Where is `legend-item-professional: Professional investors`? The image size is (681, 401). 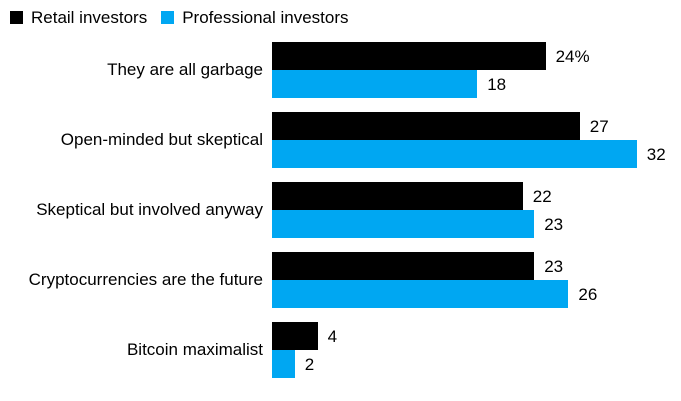
legend-item-professional: Professional investors is located at coordinates (255, 17).